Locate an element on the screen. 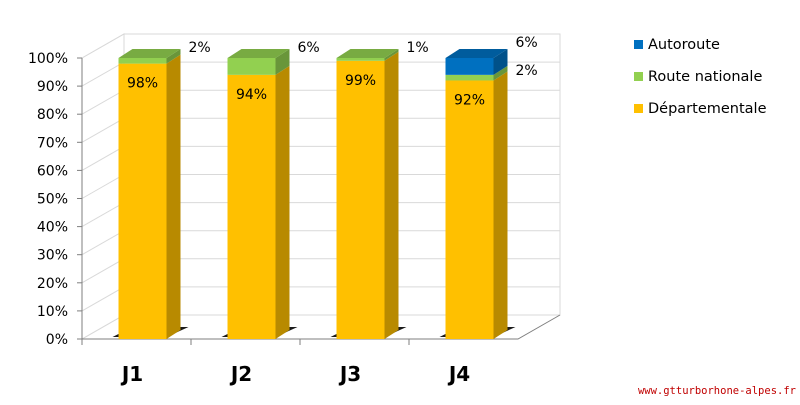 This screenshot has height=405, width=800. y-tick-label: 20% is located at coordinates (52, 284).